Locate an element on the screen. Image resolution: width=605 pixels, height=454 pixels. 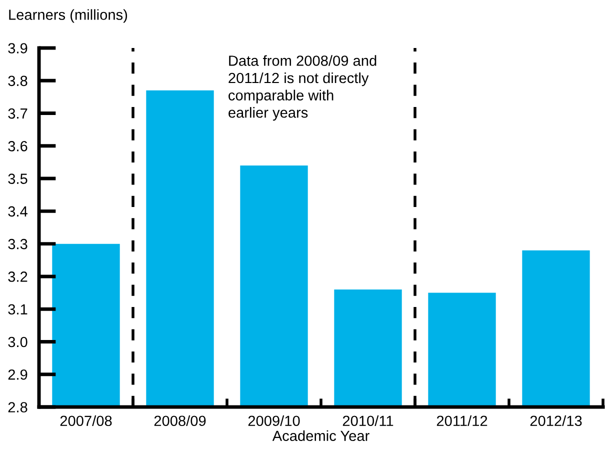
y-tick-label: 3.1 is located at coordinates (18, 309).